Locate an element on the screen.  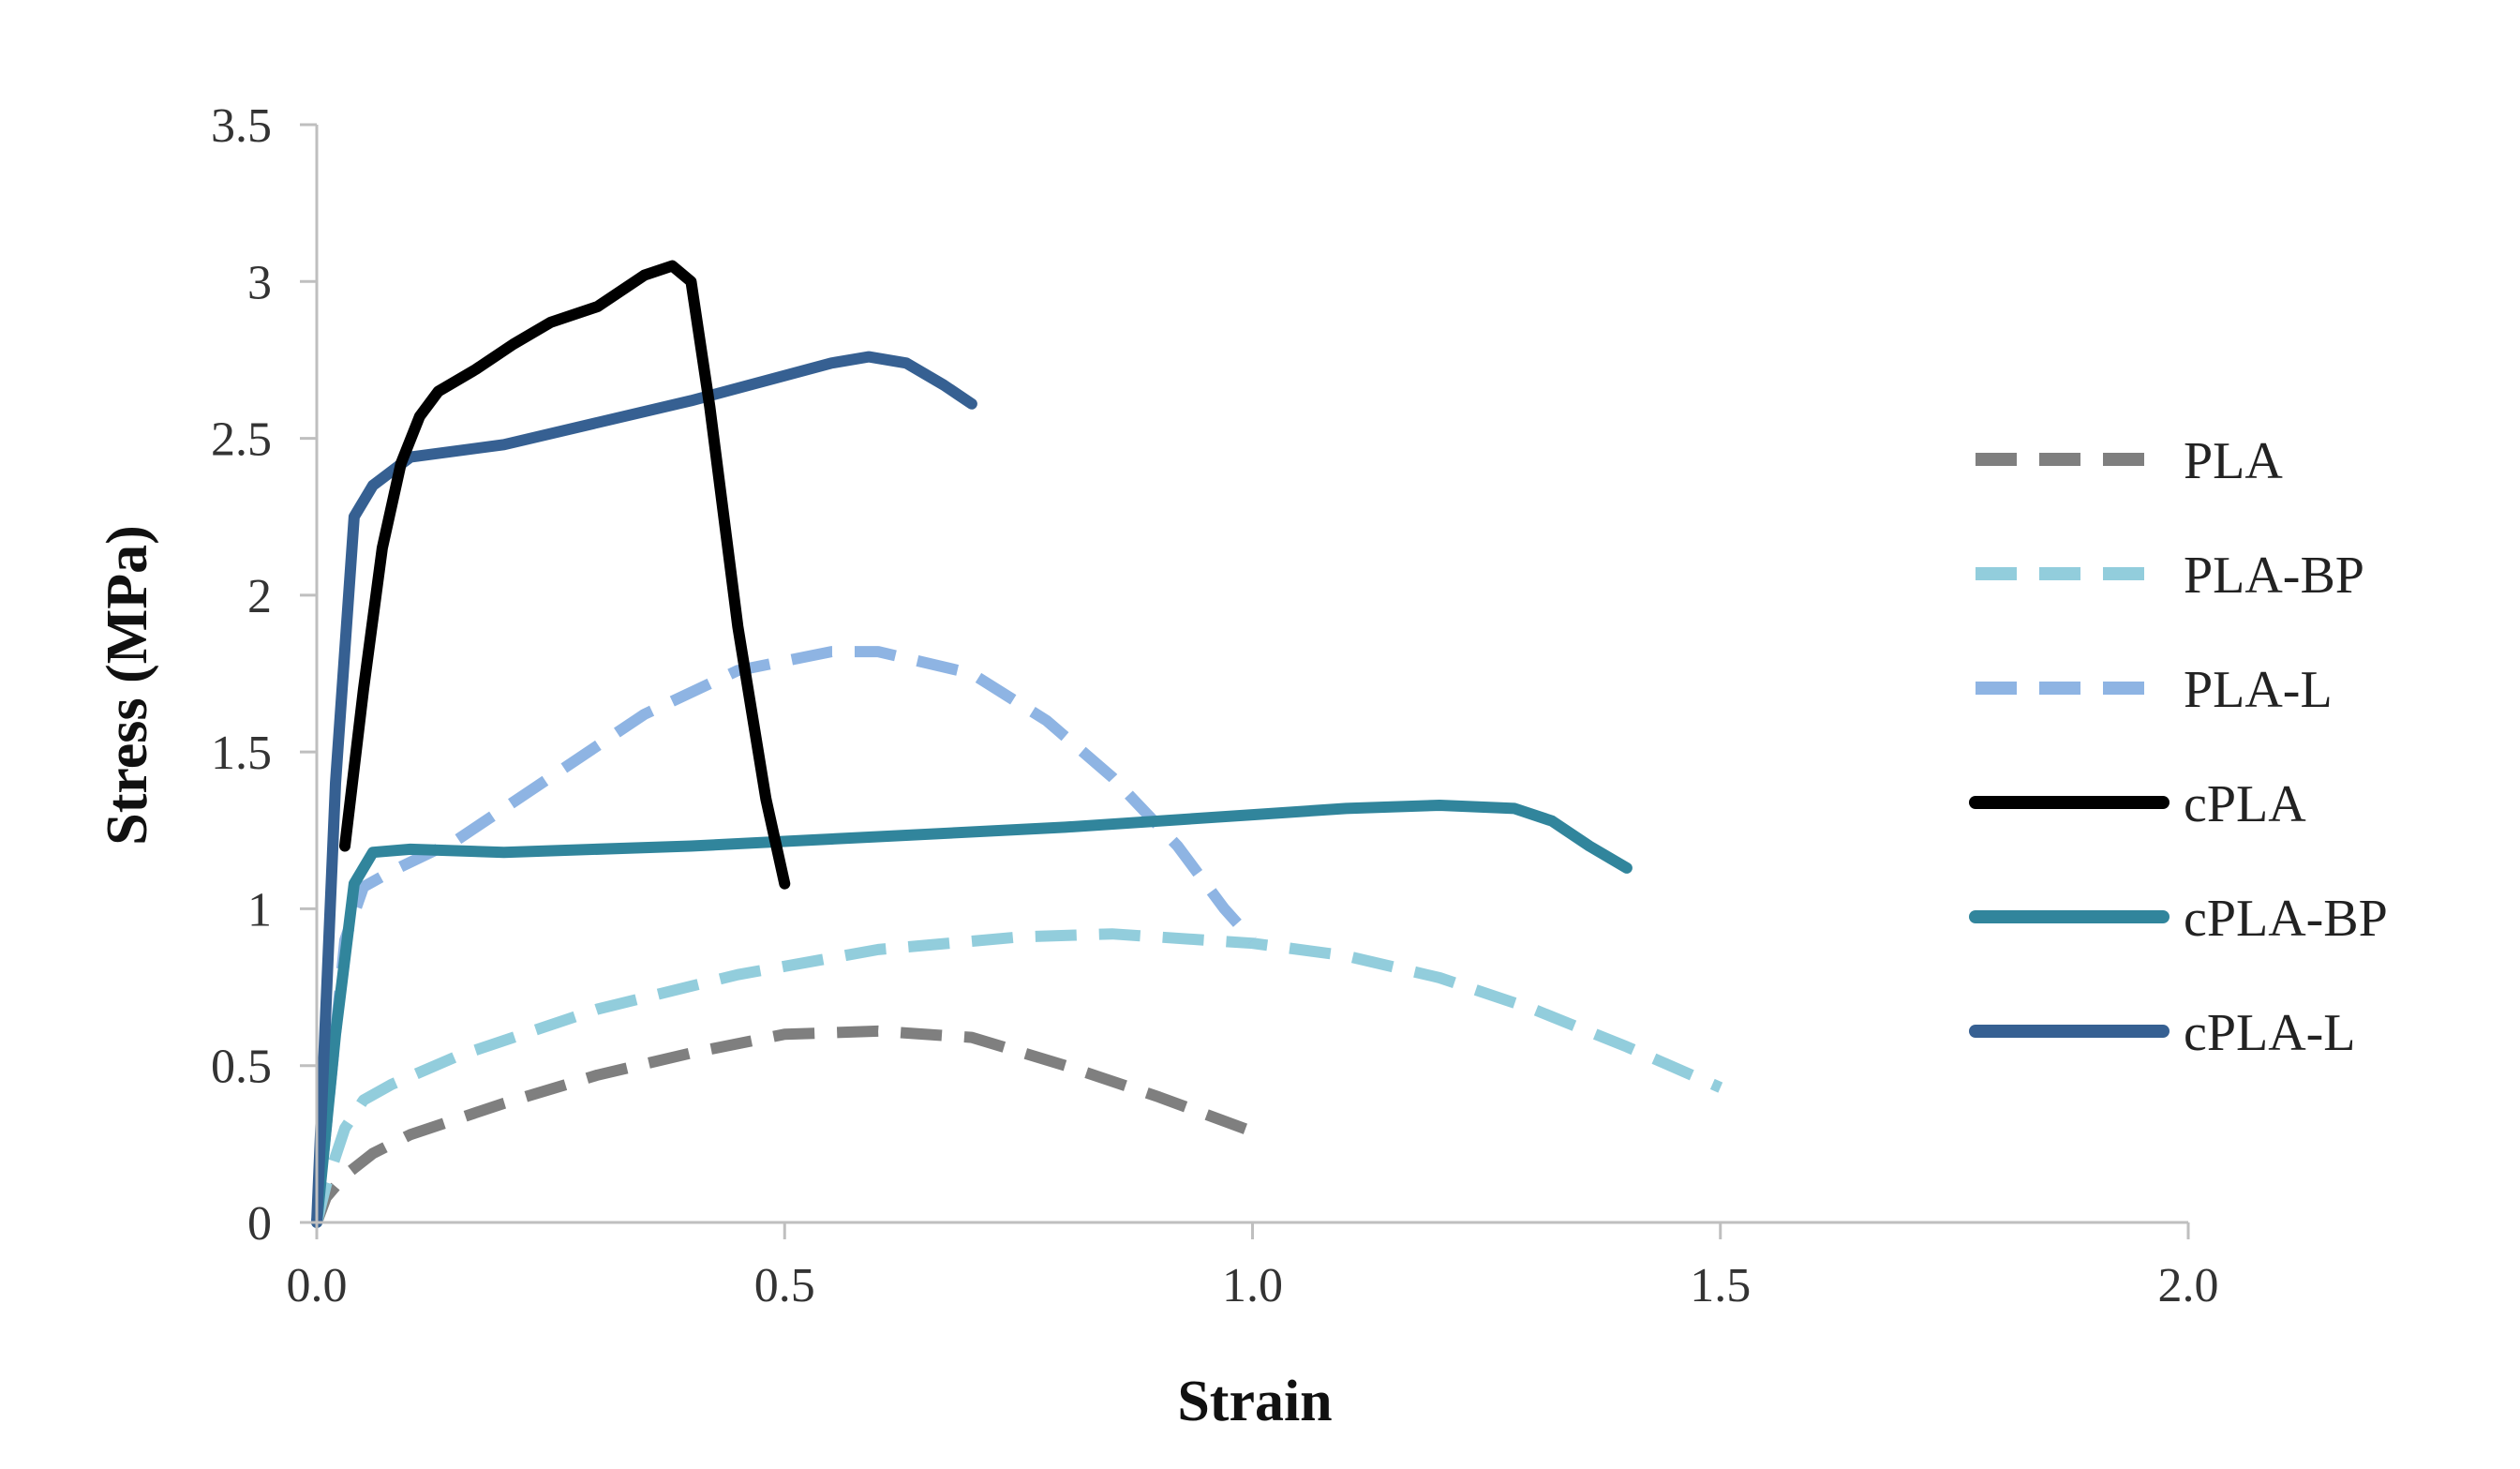
y-tick-label: 2 is located at coordinates (259, 597).